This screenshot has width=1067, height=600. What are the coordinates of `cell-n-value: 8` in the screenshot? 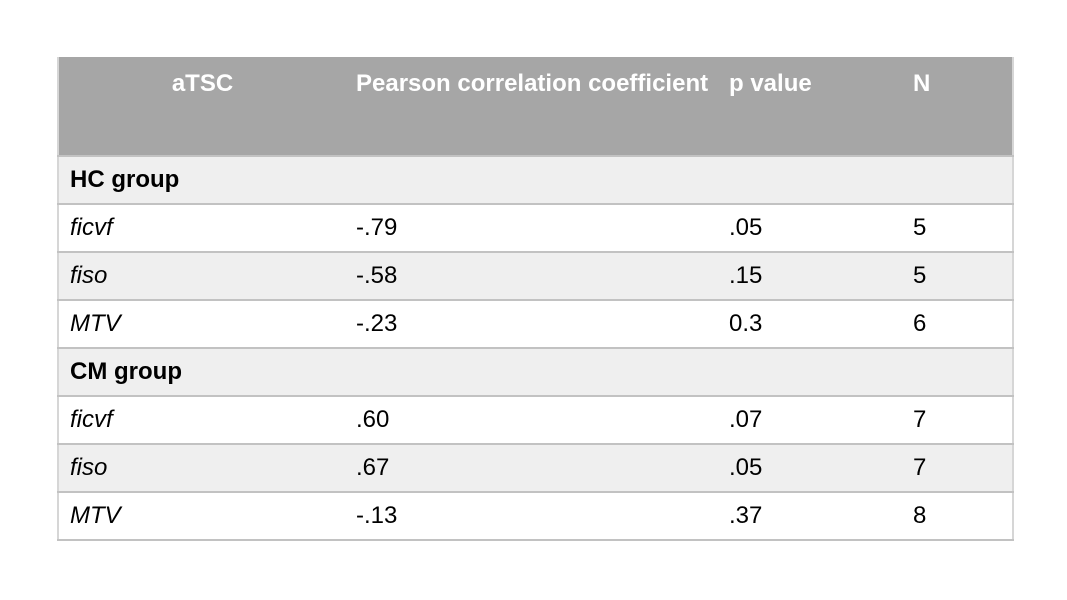 It's located at (957, 516).